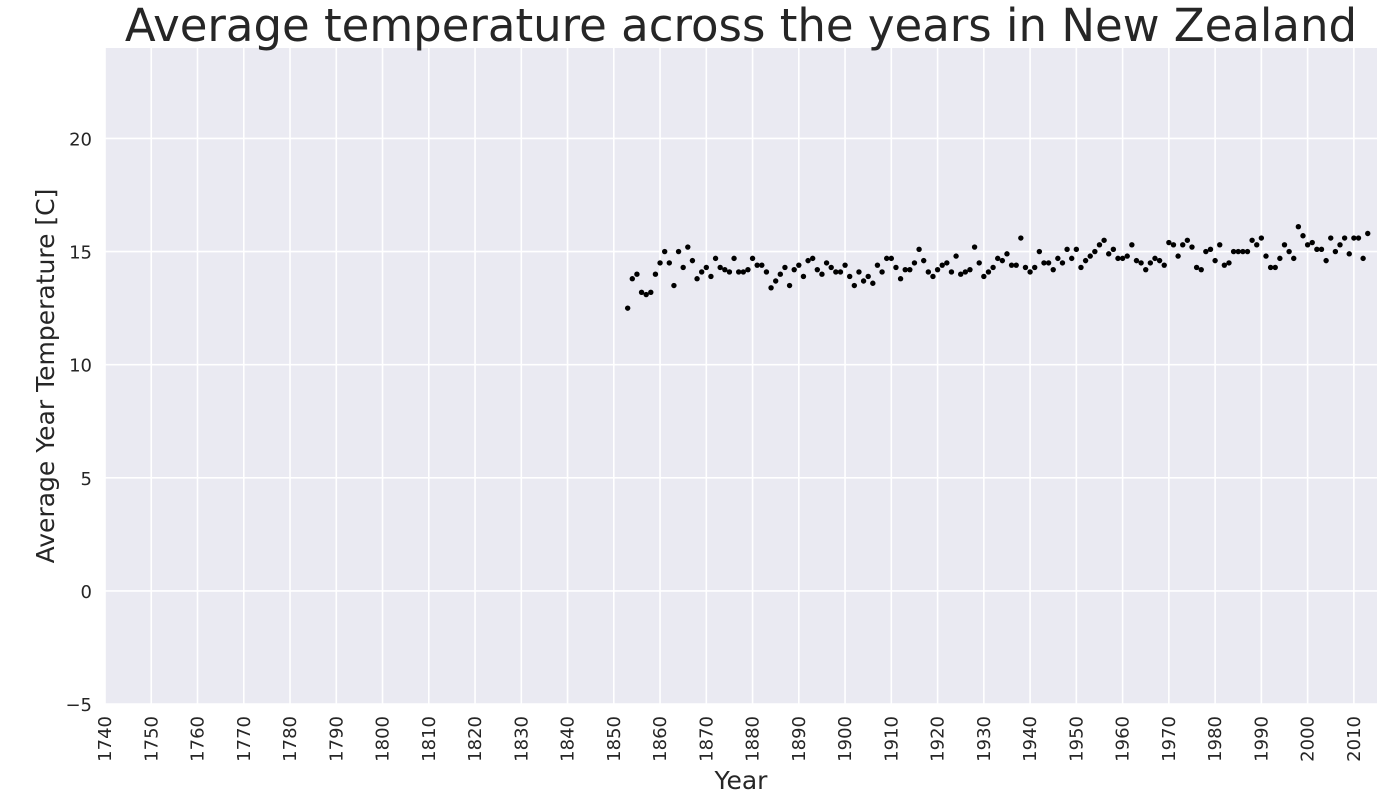  What do you see at coordinates (1123, 739) in the screenshot?
I see `x-tick-label: 1960` at bounding box center [1123, 739].